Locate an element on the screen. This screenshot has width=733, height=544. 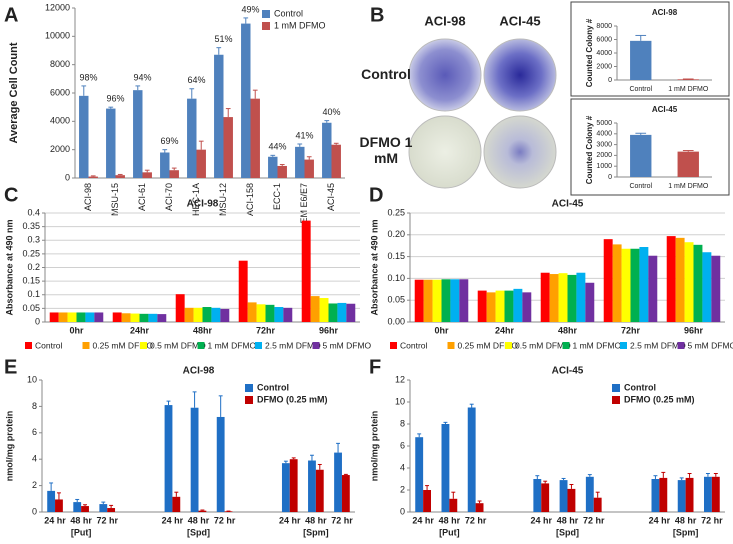
x-tick-label: ACI-158 is located at coordinates (250, 199).